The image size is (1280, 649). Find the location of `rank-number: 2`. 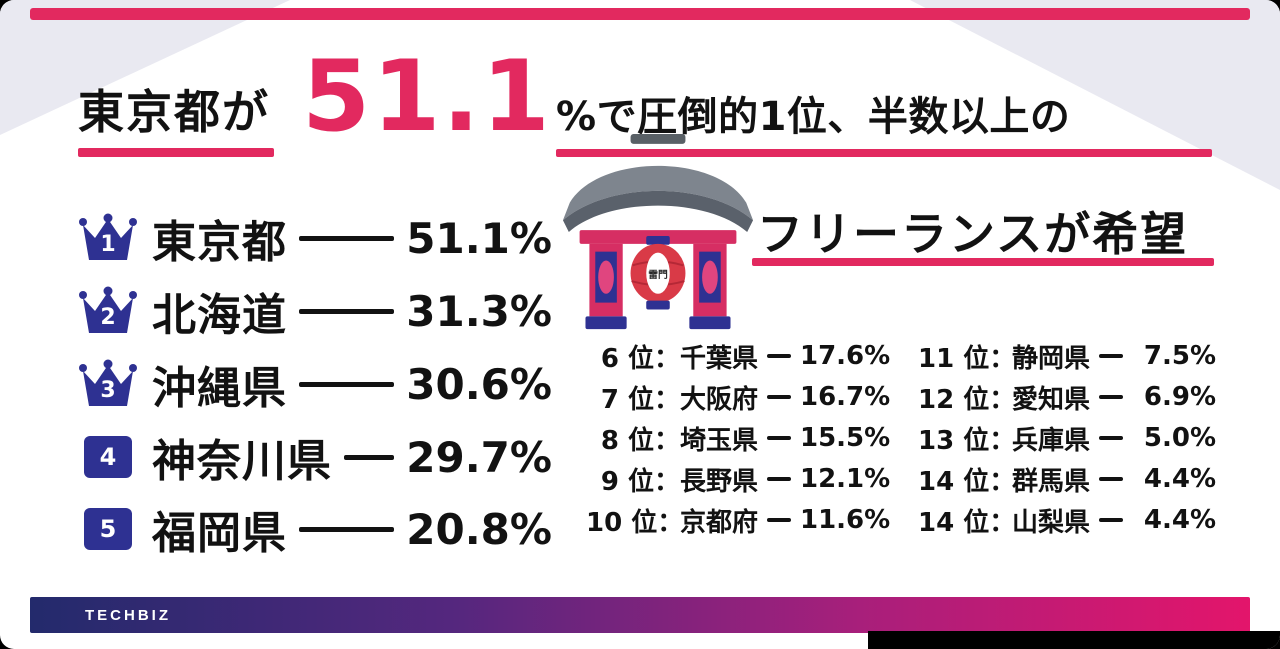

rank-number: 2 is located at coordinates (108, 317).